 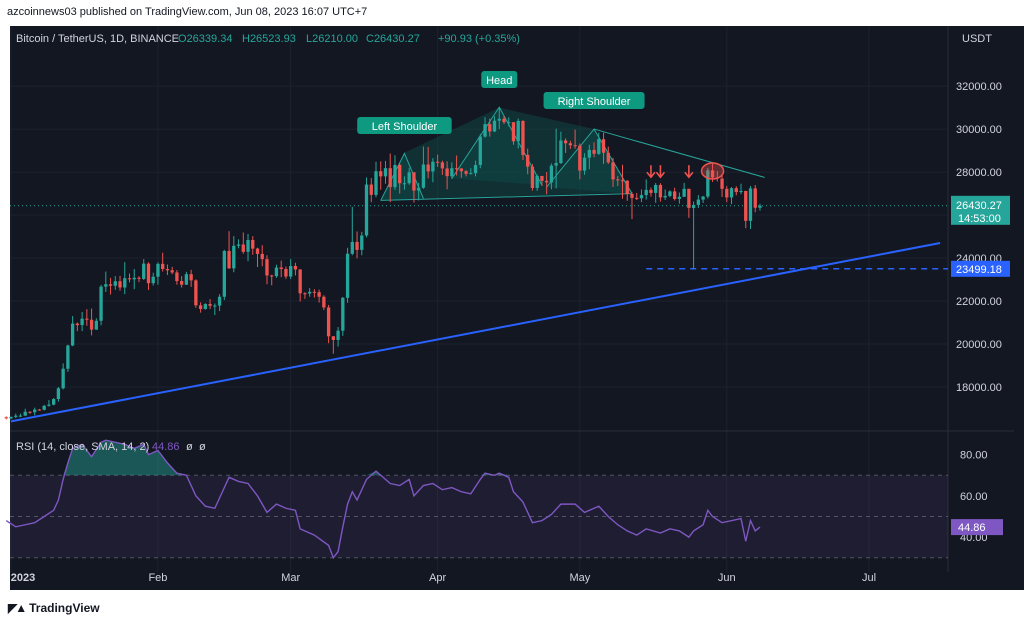 What do you see at coordinates (979, 345) in the screenshot?
I see `price-tick-label: 20000.00` at bounding box center [979, 345].